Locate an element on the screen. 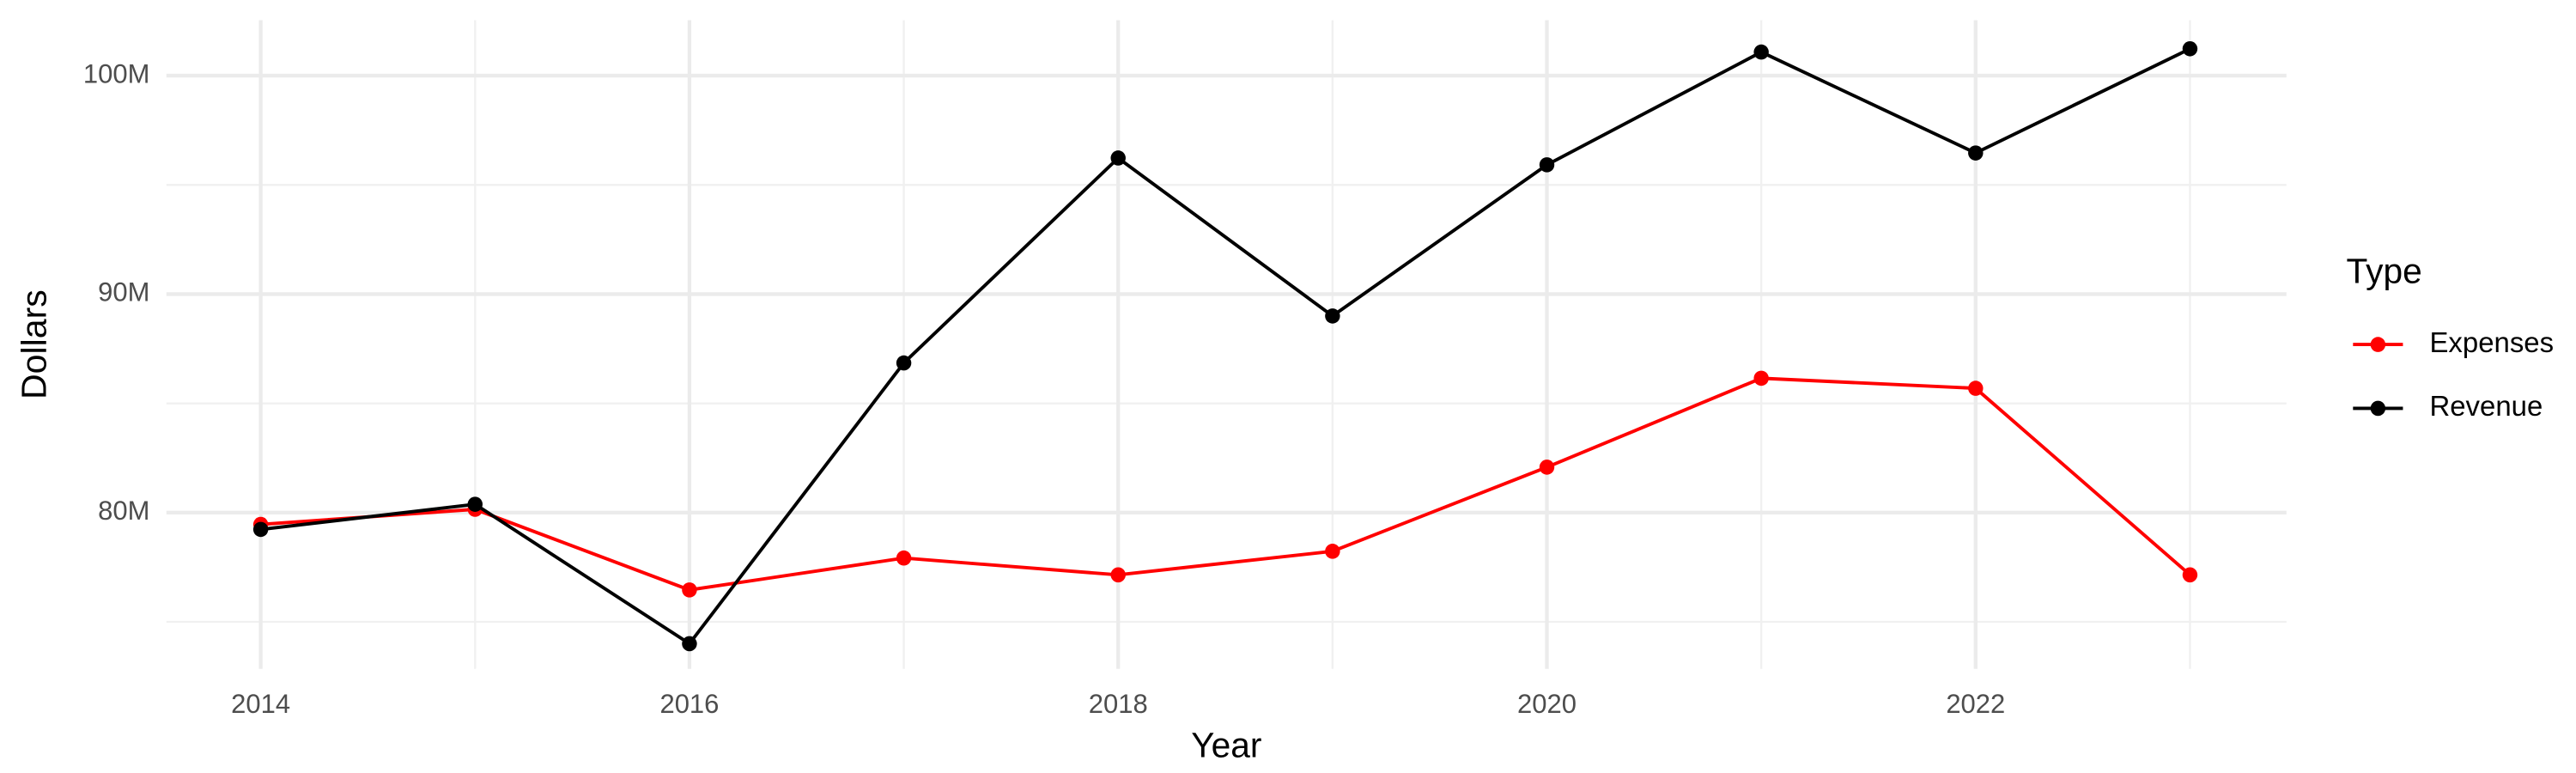 Image resolution: width=2576 pixels, height=773 pixels. x-tick-label: 2016 is located at coordinates (689, 704).